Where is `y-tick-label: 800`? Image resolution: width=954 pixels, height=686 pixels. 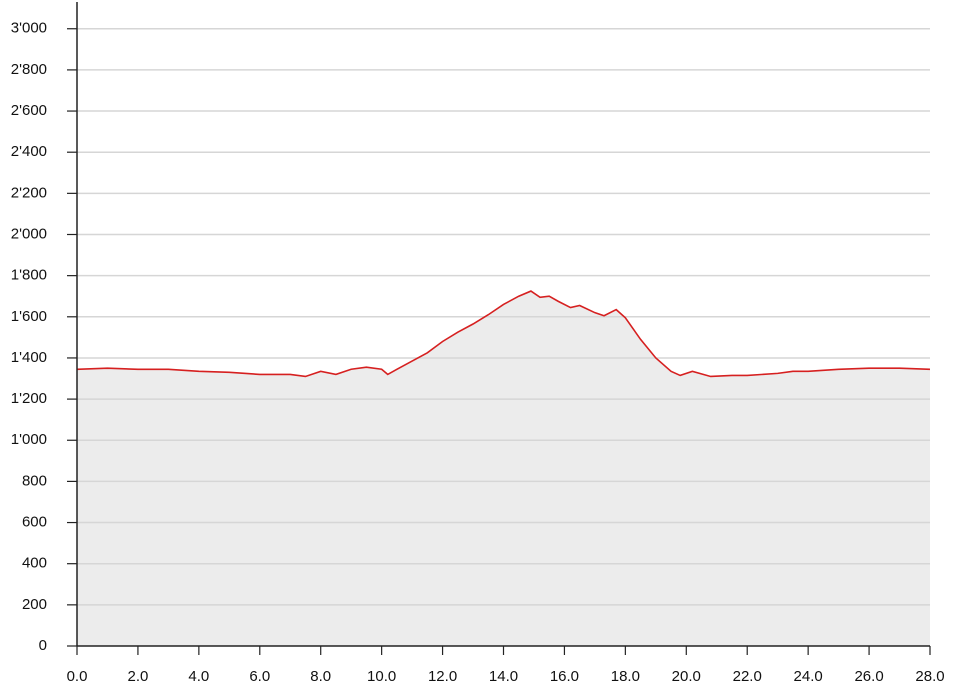 y-tick-label: 800 is located at coordinates (34, 480).